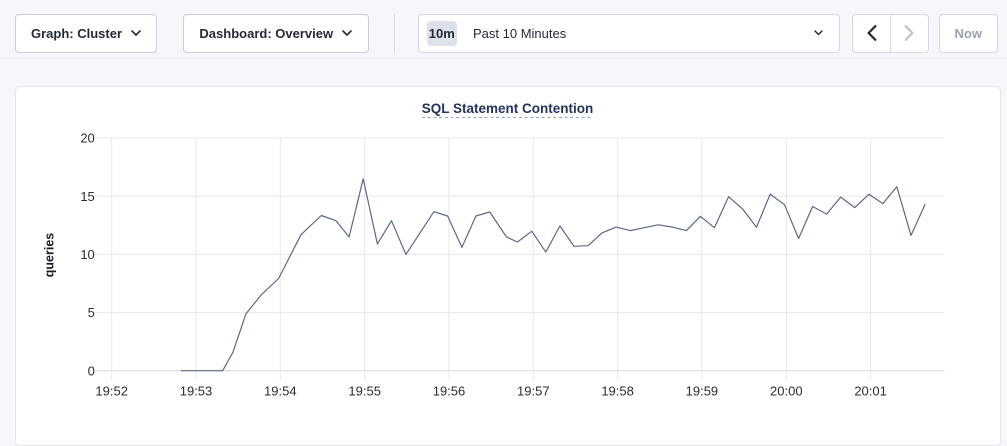 This screenshot has width=1007, height=446. What do you see at coordinates (111, 391) in the screenshot?
I see `svg-text: 19:52` at bounding box center [111, 391].